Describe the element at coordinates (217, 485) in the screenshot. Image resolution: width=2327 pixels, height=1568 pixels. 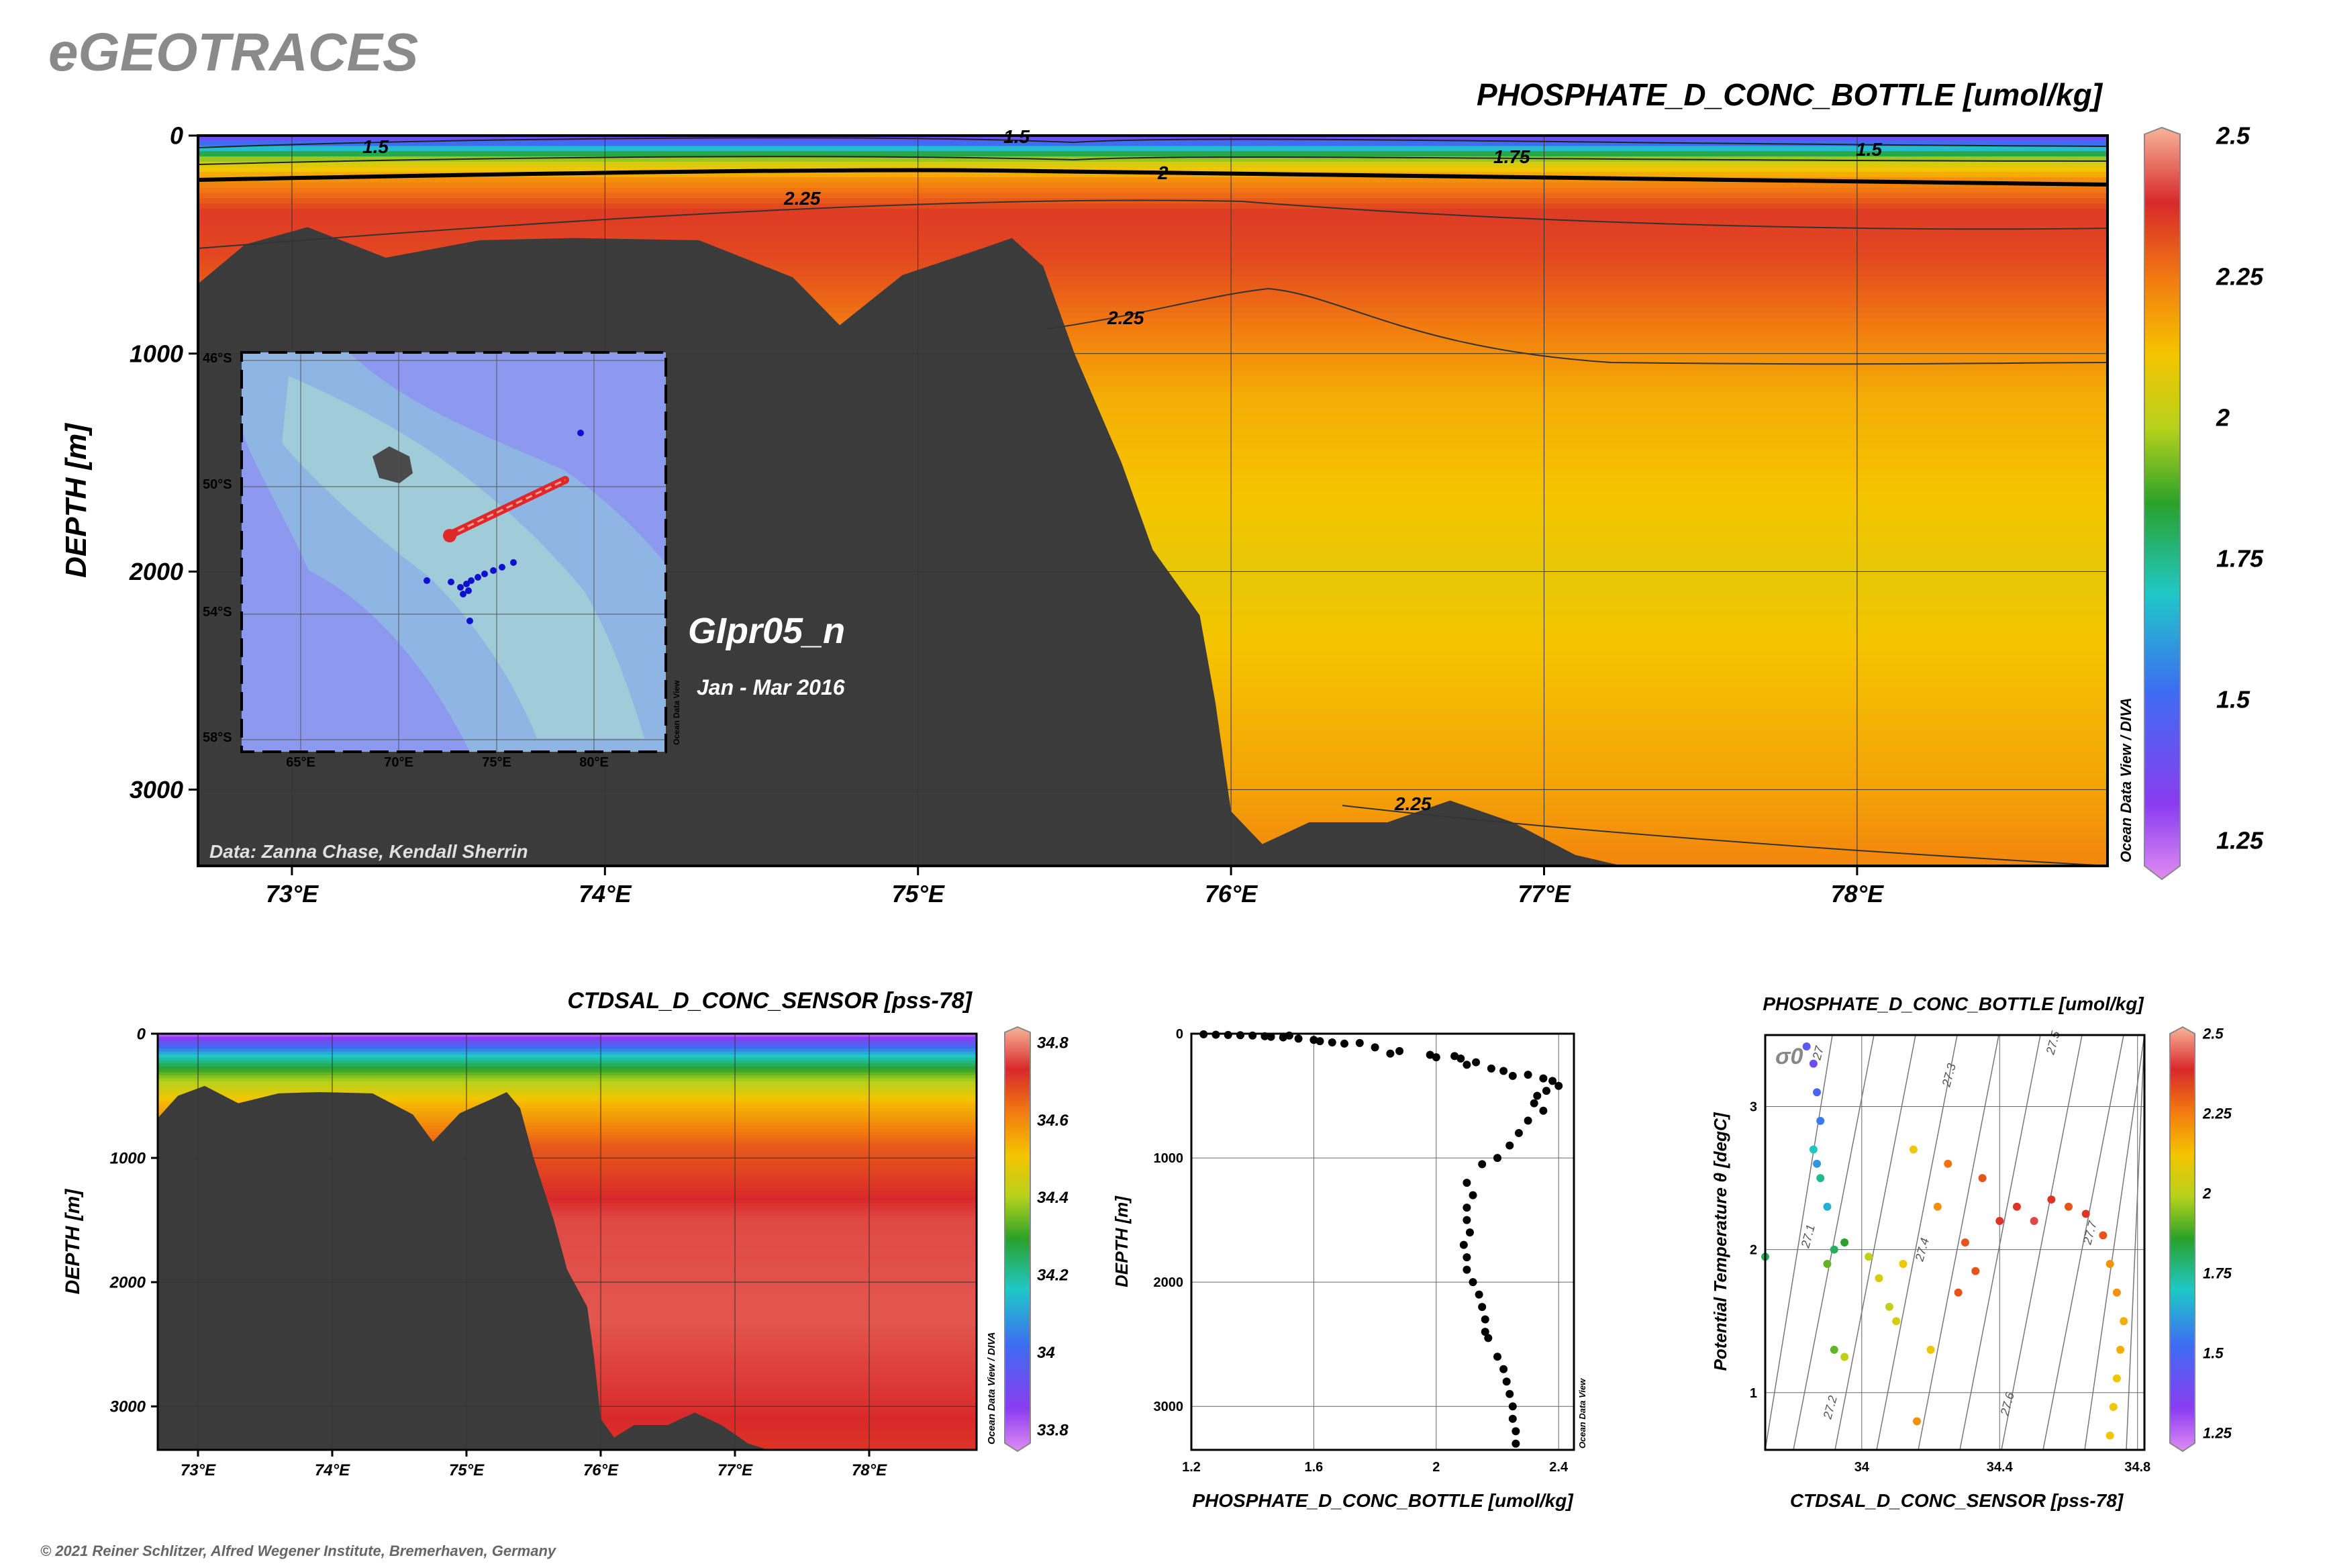
I see `map-lat-label: 50°S` at that location.